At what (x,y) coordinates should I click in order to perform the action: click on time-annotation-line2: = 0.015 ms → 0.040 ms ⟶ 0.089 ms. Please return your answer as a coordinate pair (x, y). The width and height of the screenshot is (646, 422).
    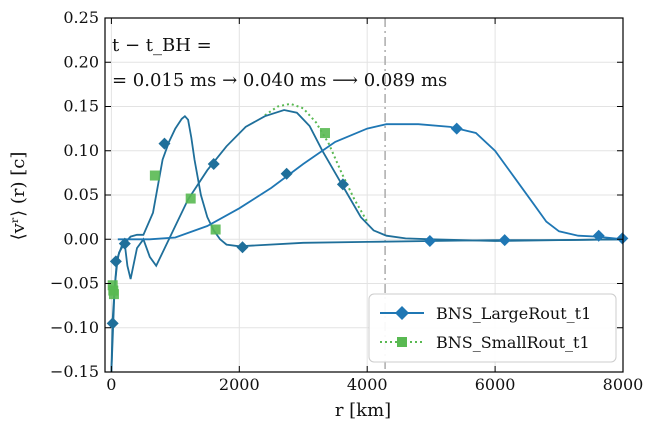
    Looking at the image, I should click on (279, 80).